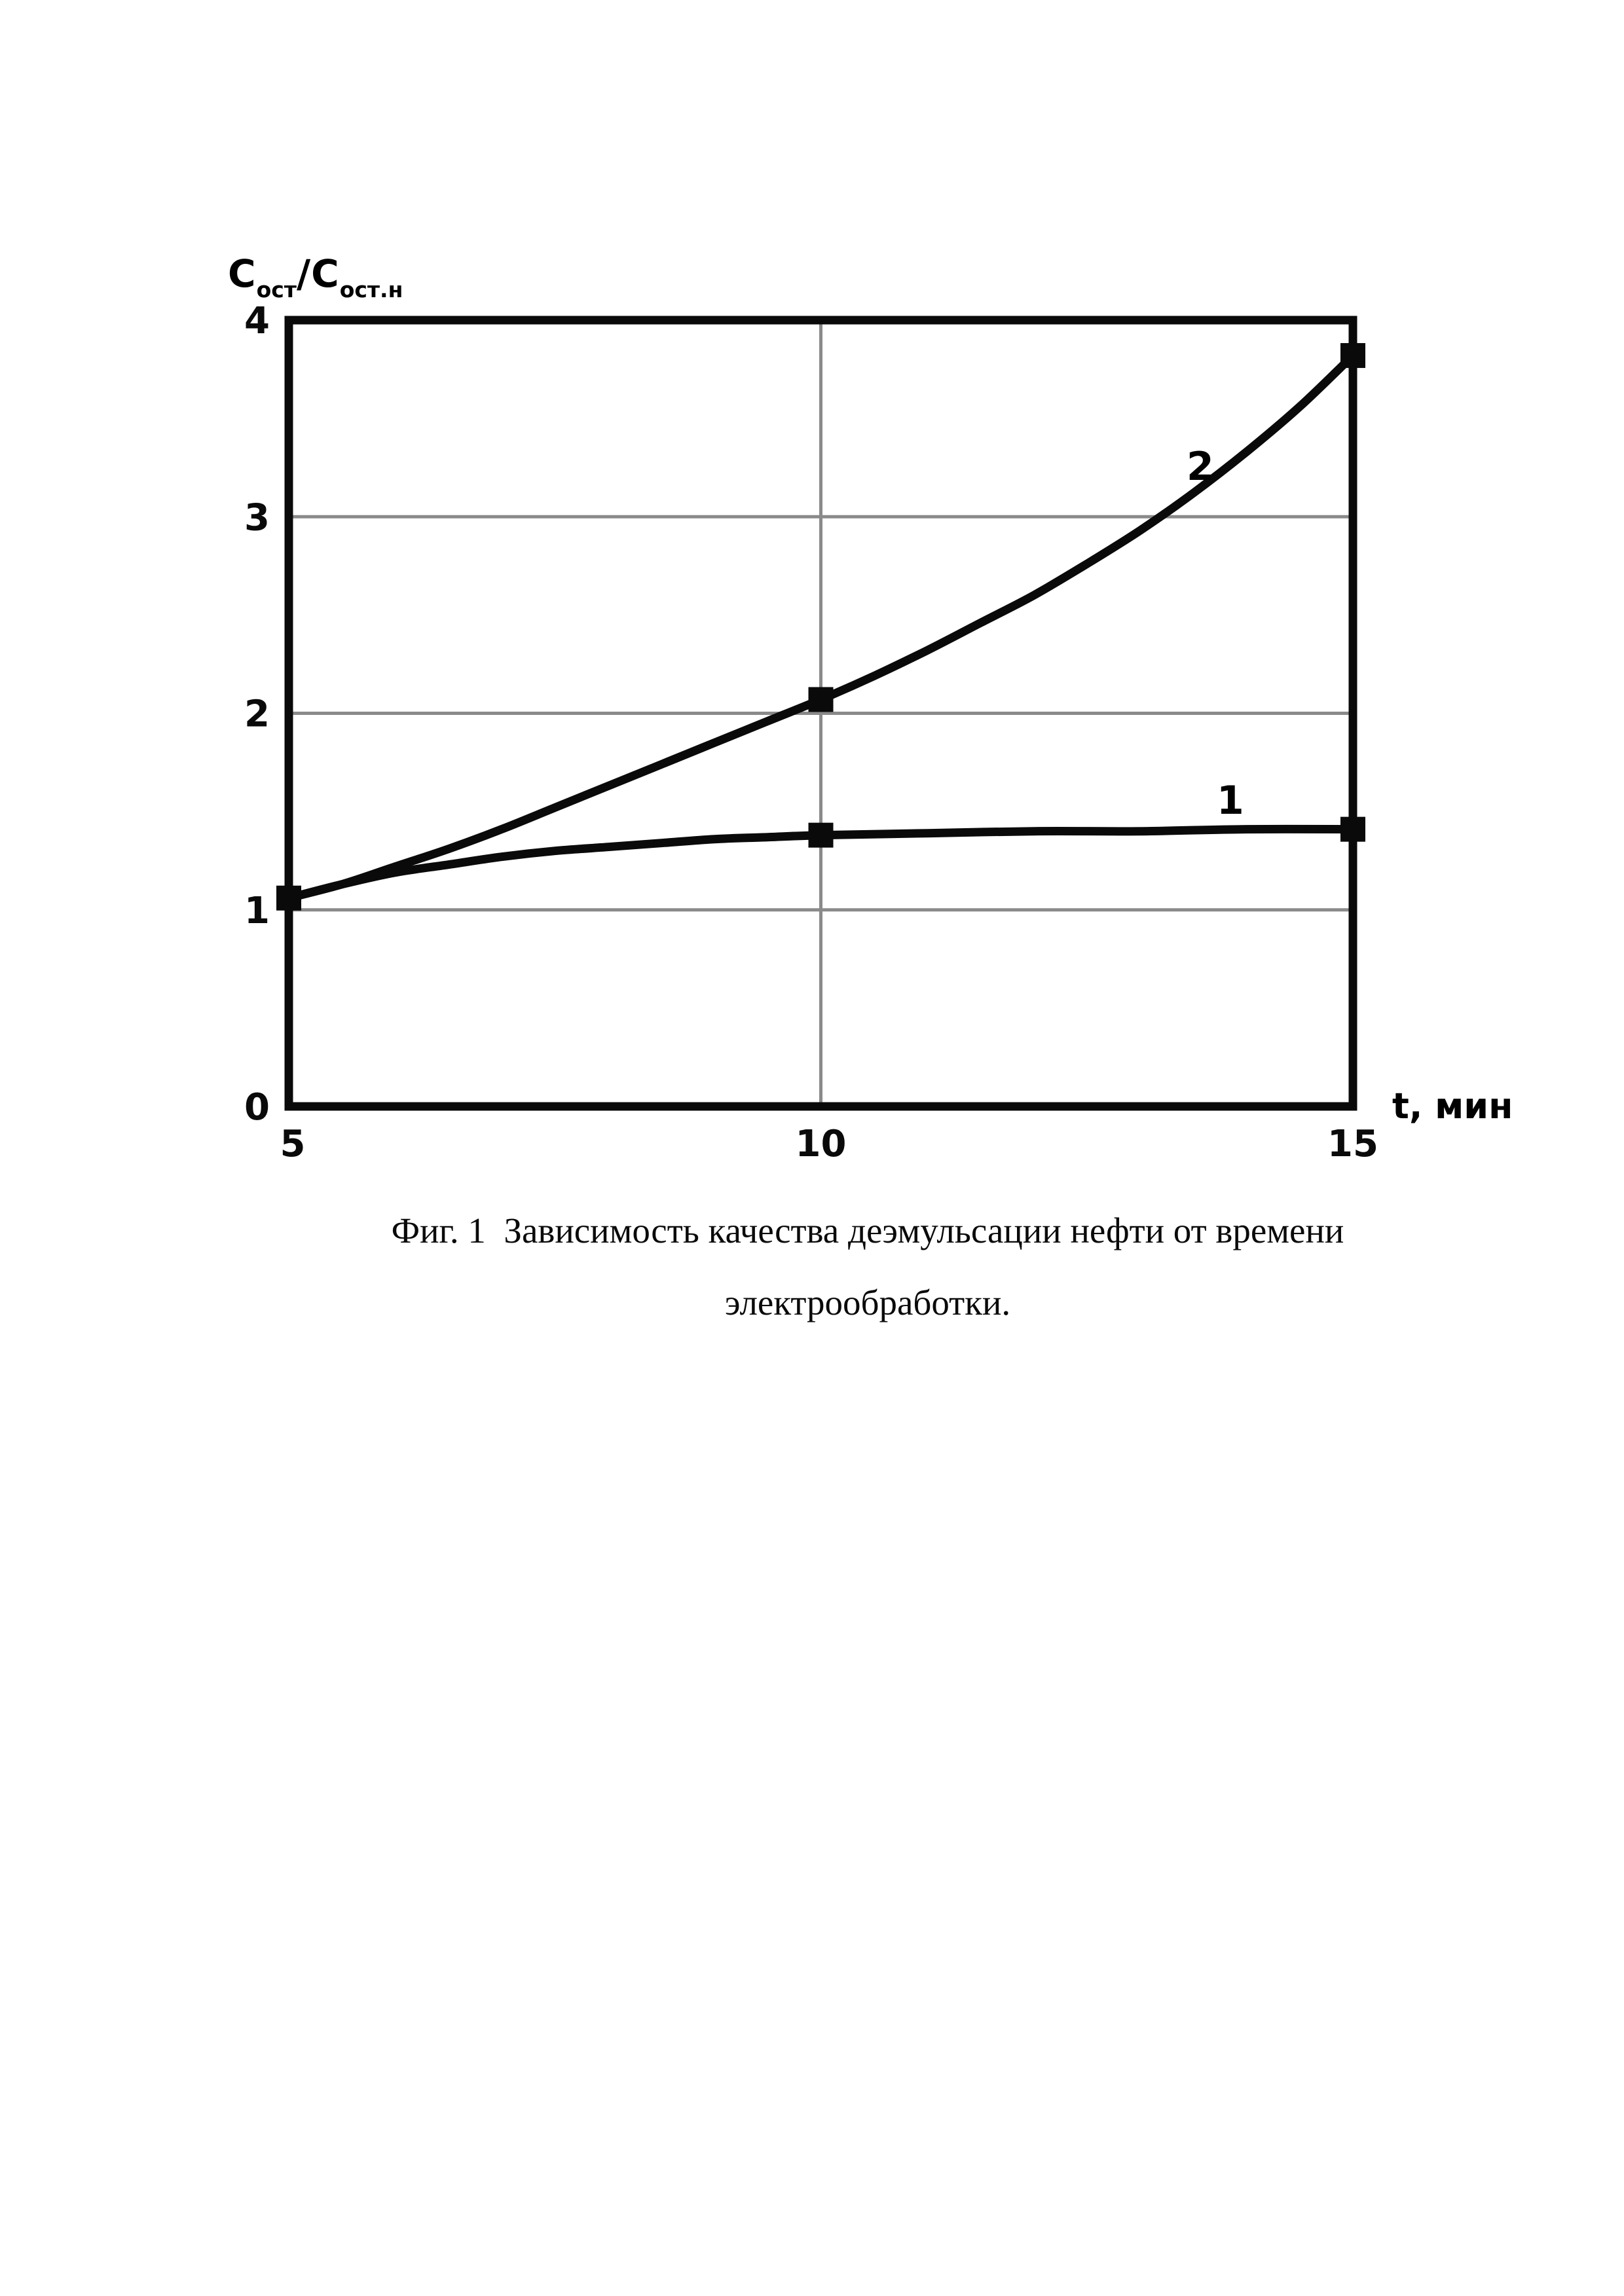  Describe the element at coordinates (867, 1302) in the screenshot. I see `caption-line-2: электрообработки.` at that location.